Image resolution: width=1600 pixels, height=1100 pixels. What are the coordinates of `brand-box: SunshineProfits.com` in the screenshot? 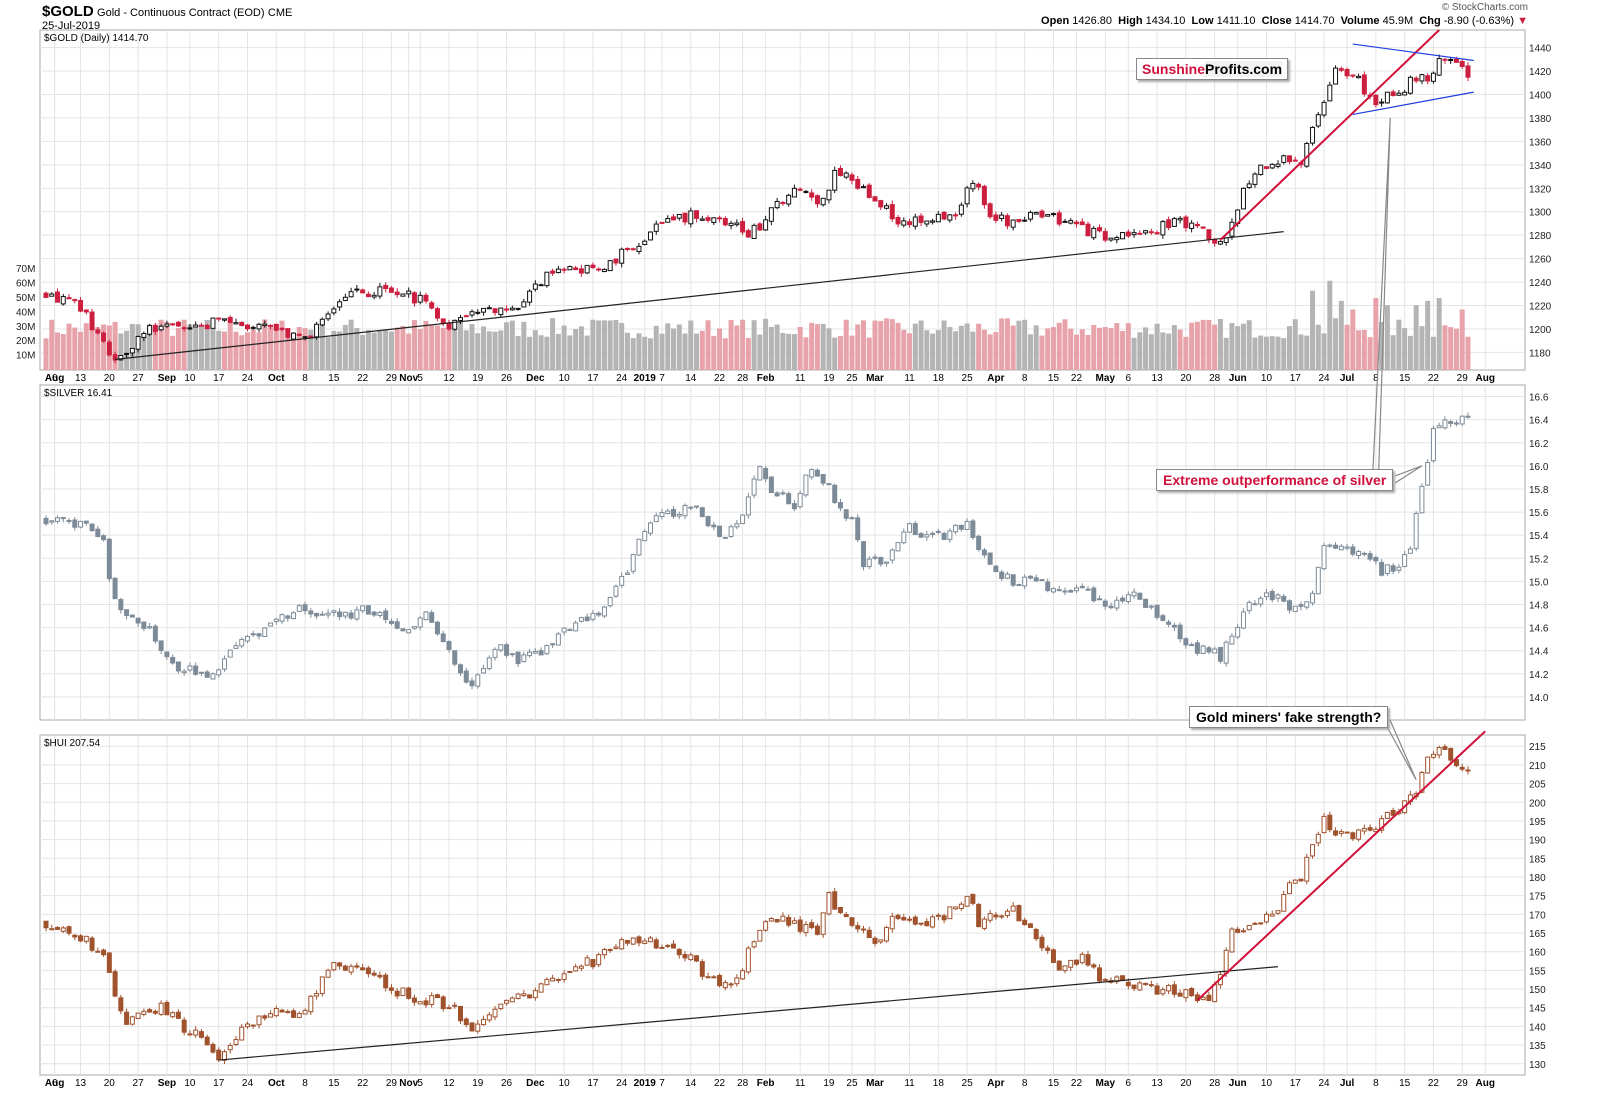 It's located at (1212, 69).